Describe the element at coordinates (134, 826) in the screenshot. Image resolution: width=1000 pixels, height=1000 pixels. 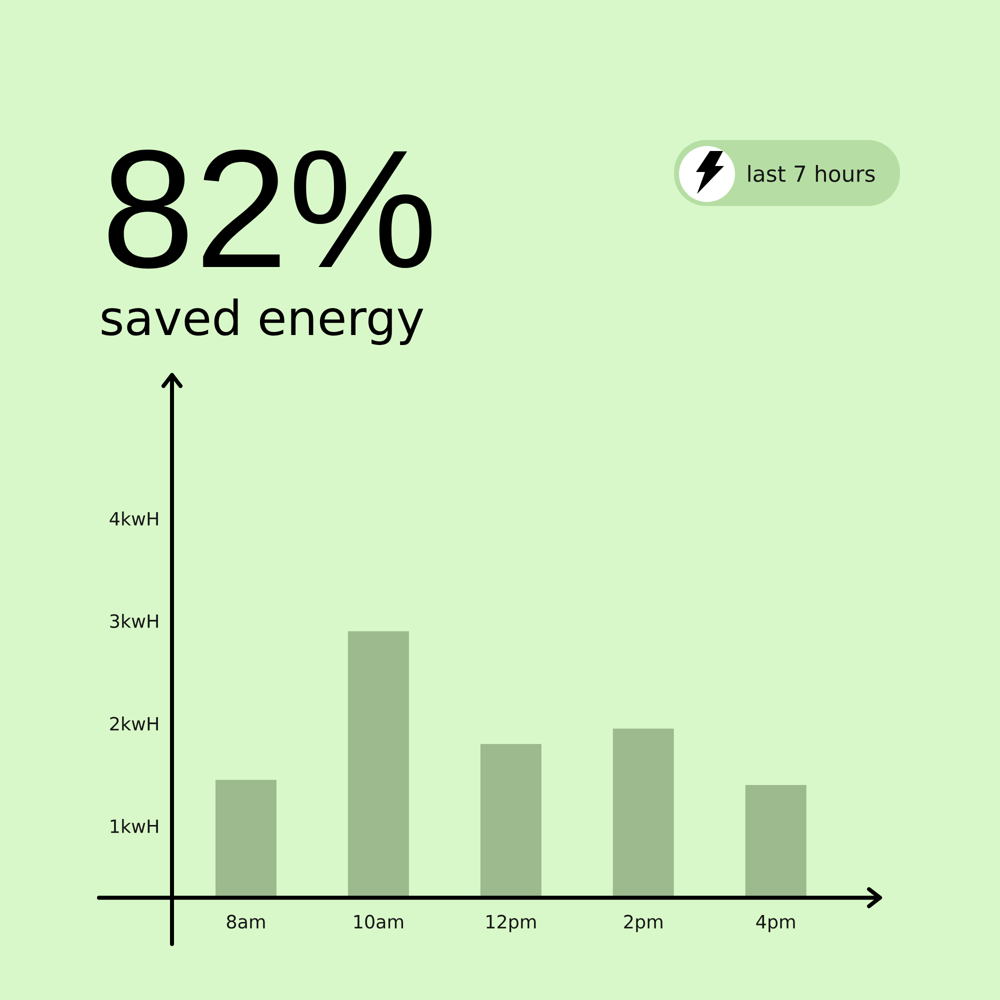
I see `y-tick-label: 1kwH` at that location.